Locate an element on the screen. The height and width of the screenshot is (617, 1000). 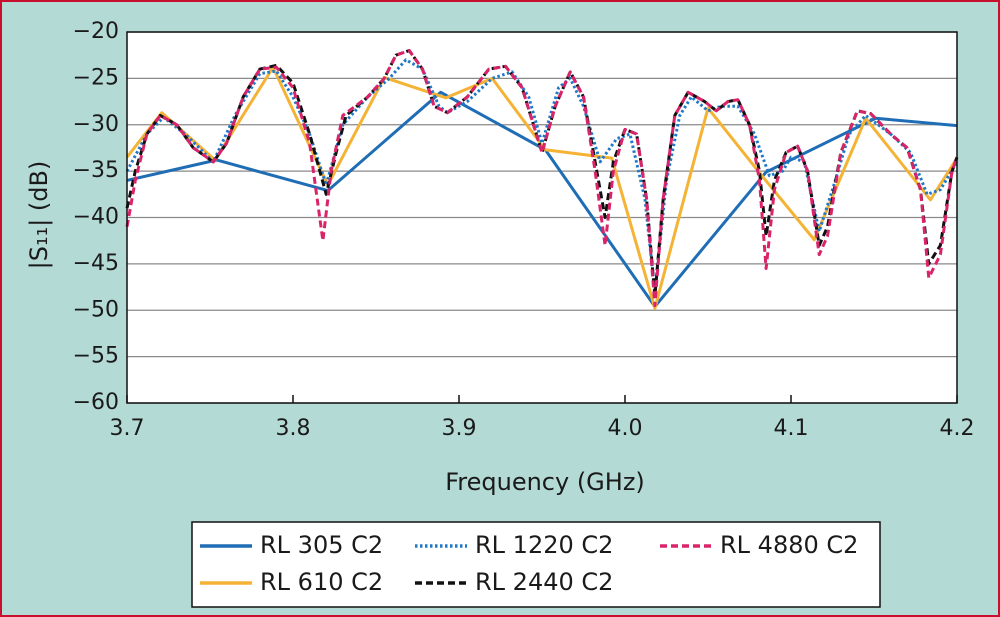
x-tick-label: 4.2 is located at coordinates (957, 428).